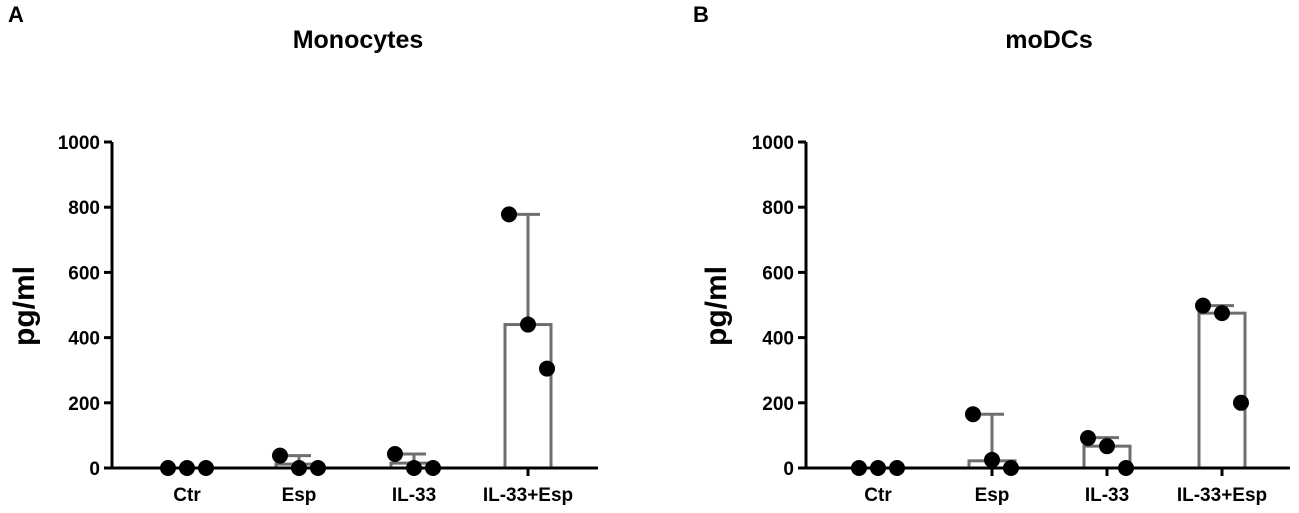 This screenshot has width=1299, height=513. Describe the element at coordinates (16, 14) in the screenshot. I see `panel-letter-a: A` at that location.